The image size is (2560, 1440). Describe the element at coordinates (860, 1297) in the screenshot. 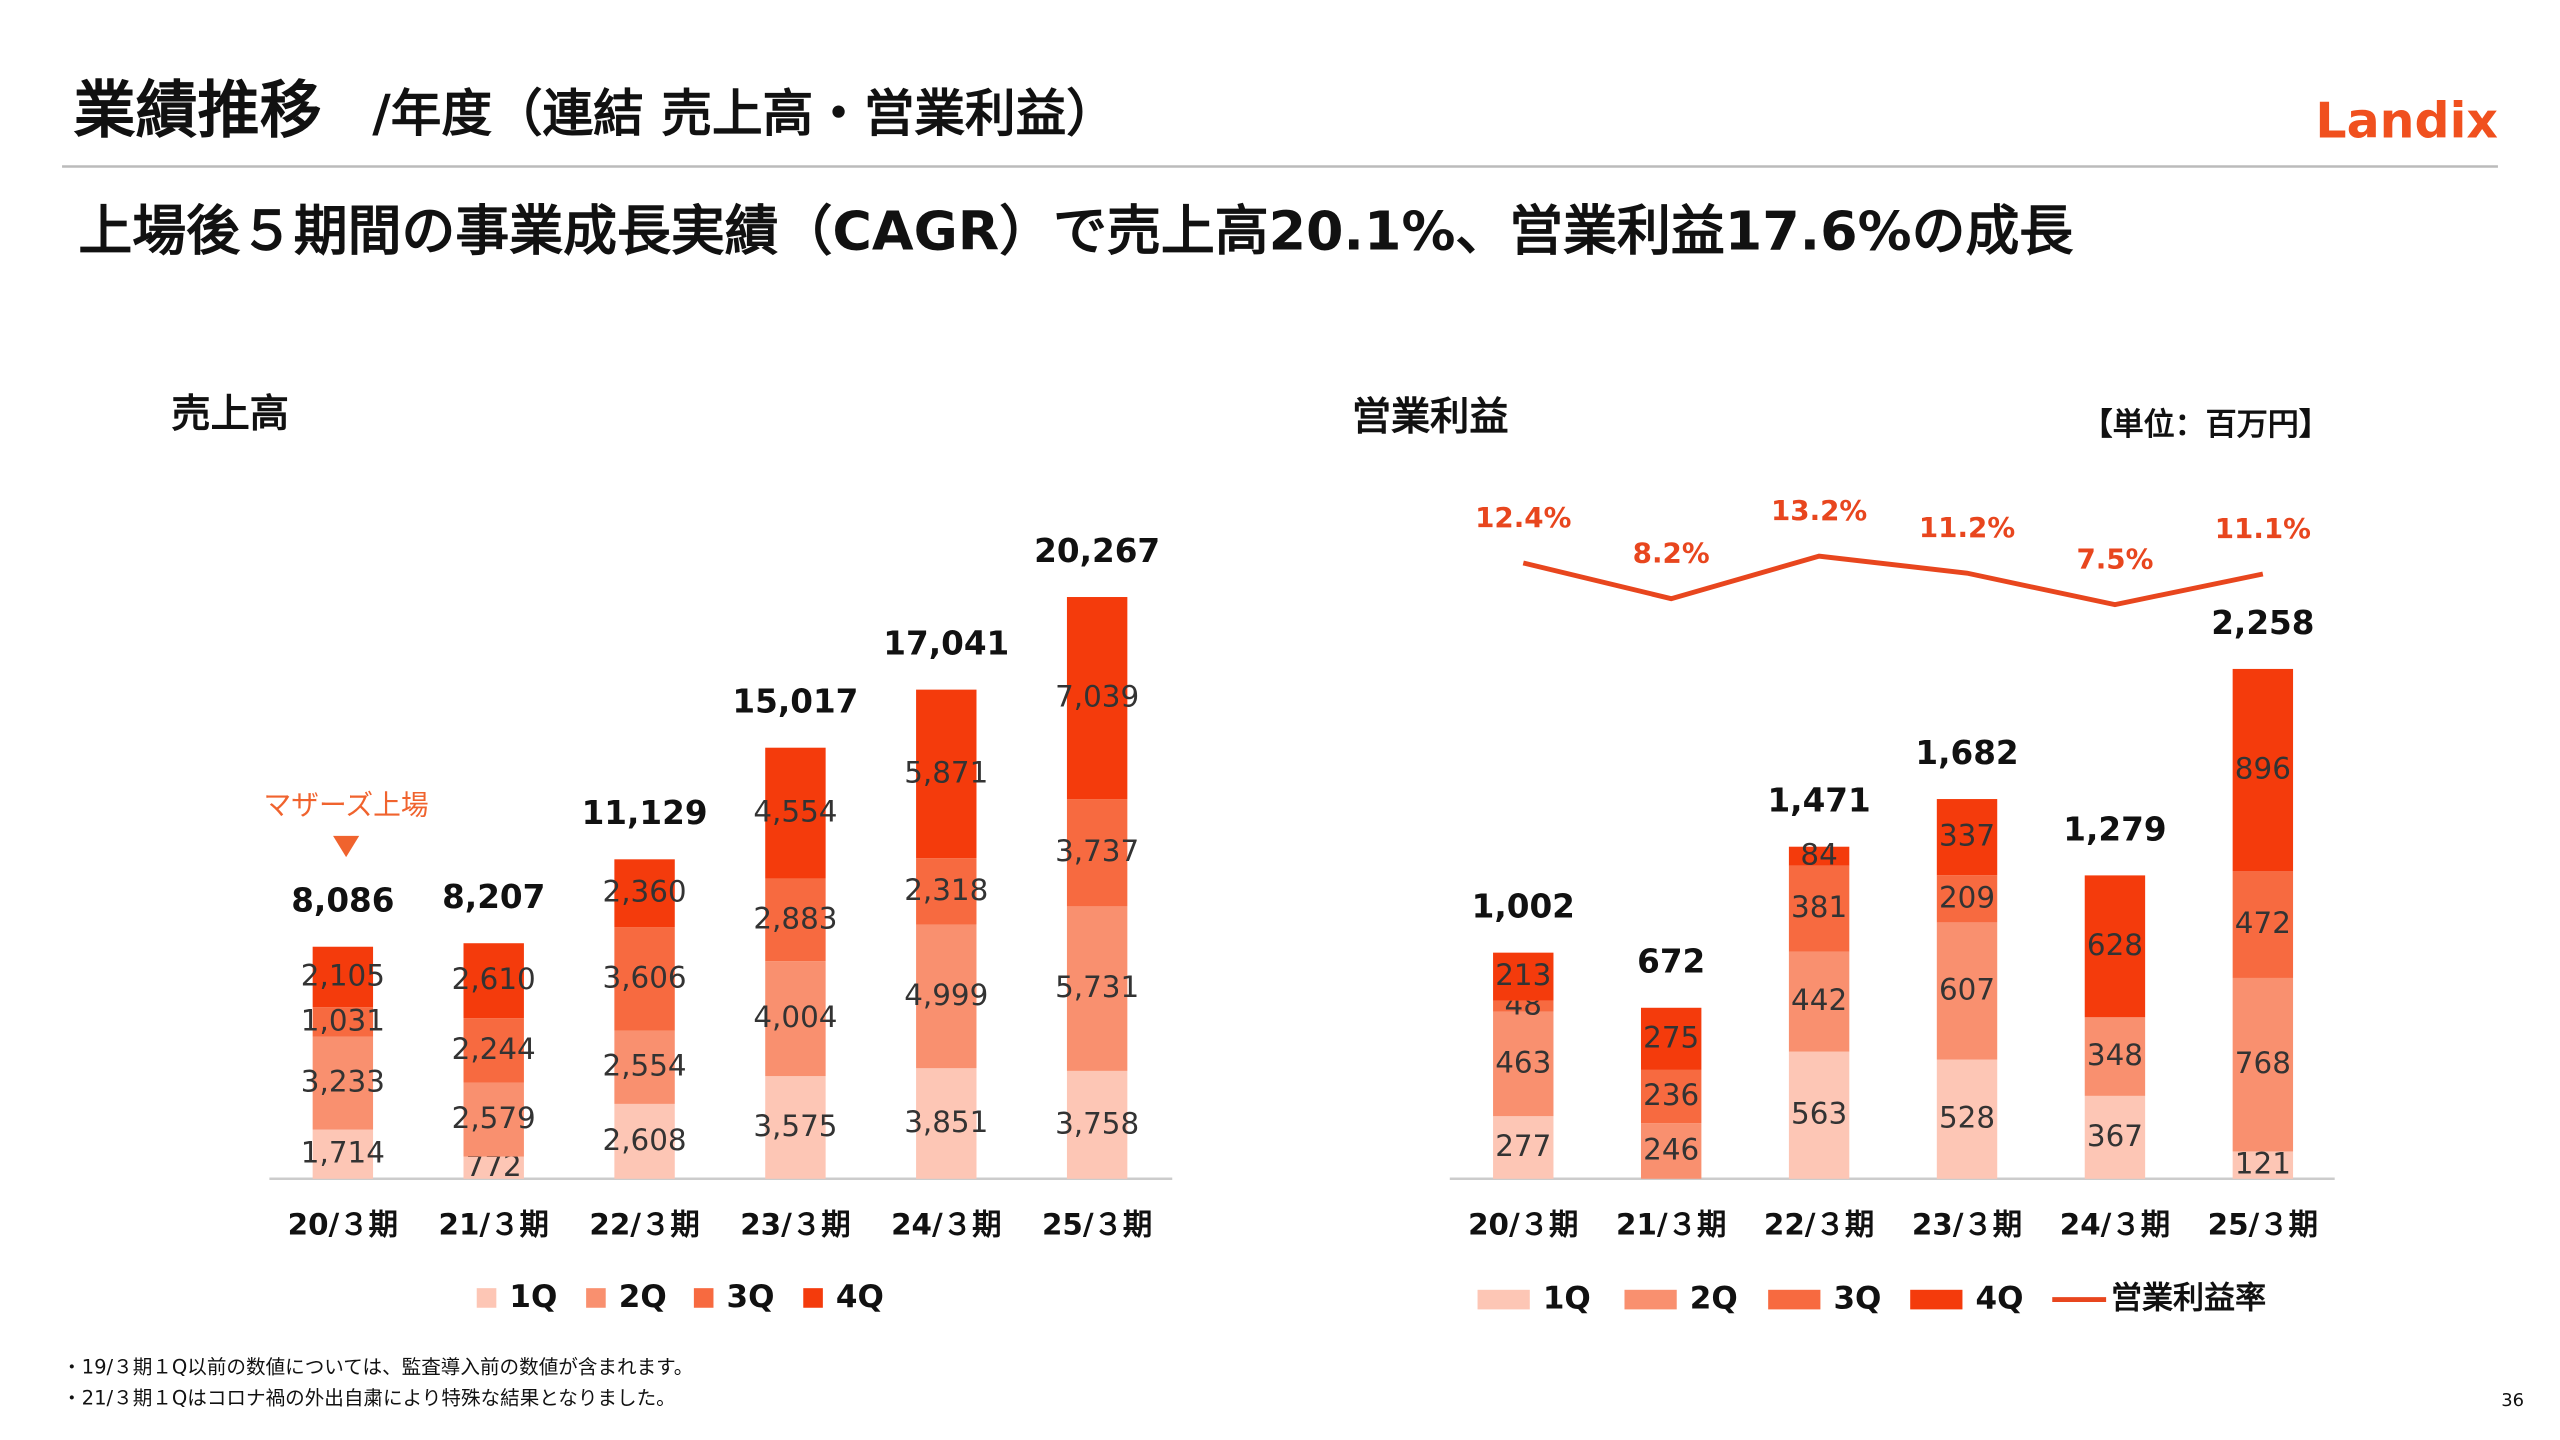

I see `legend-label: 4Q` at that location.